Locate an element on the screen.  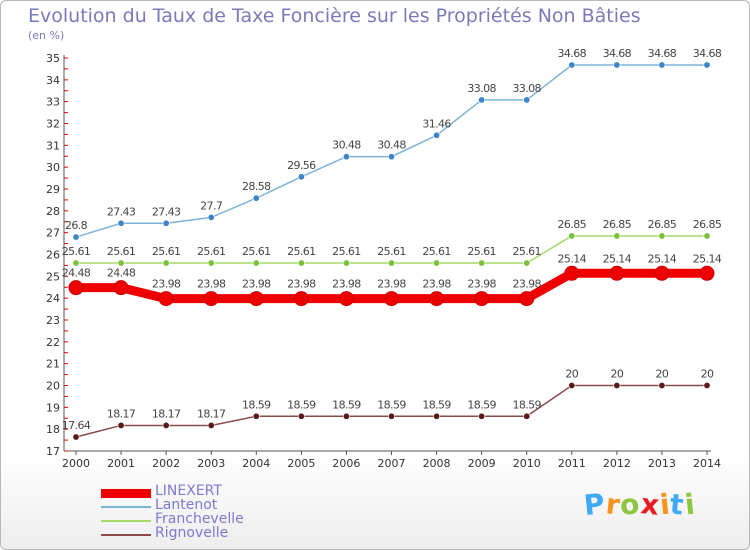
x-tick-label: 2014 is located at coordinates (707, 463).